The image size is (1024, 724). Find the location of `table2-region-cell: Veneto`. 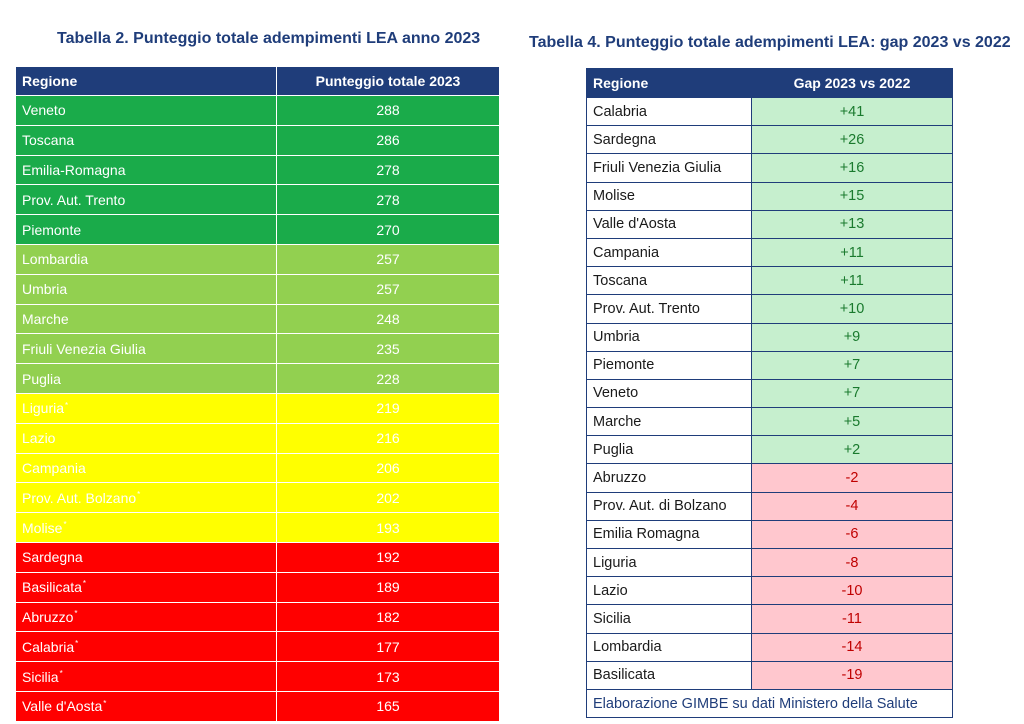

table2-region-cell: Veneto is located at coordinates (146, 110).